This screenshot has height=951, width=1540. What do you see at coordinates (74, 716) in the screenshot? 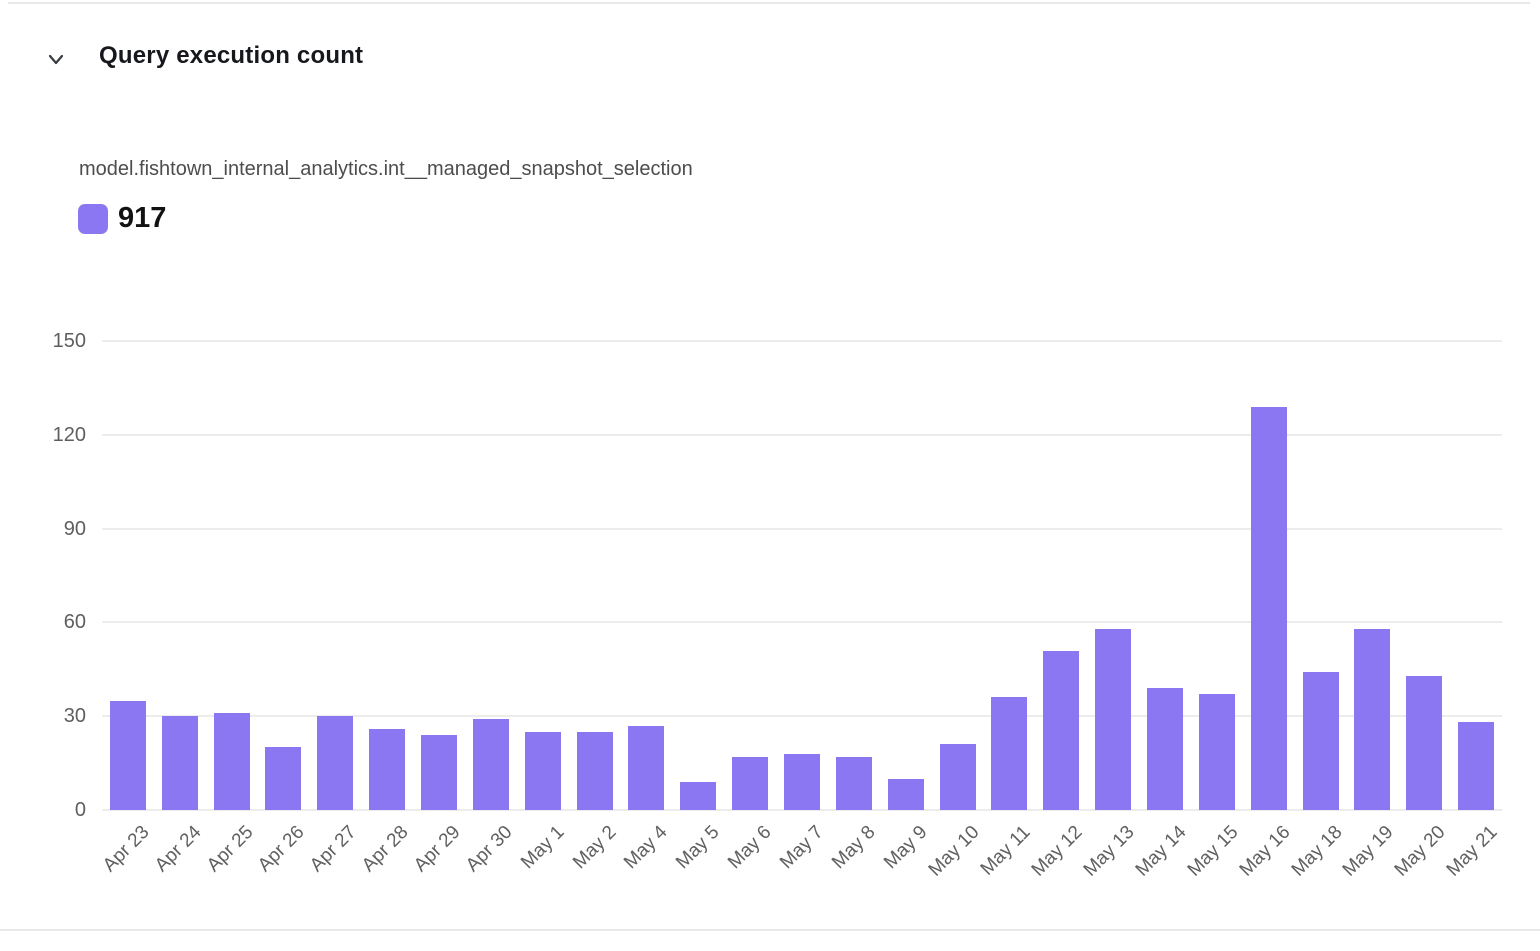
I see `y-tick-label-30: 30` at bounding box center [74, 716].